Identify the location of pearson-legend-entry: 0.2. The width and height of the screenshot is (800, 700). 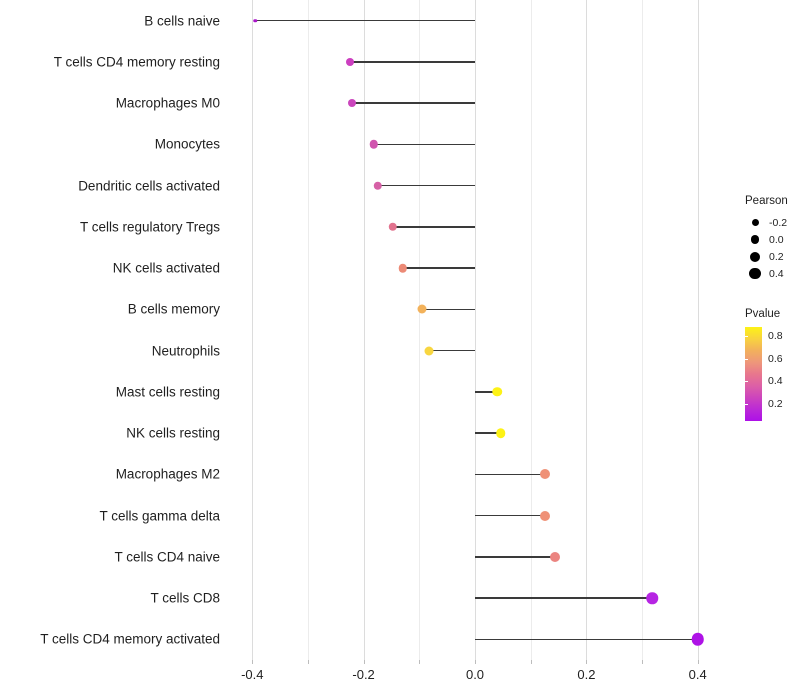
(772, 256).